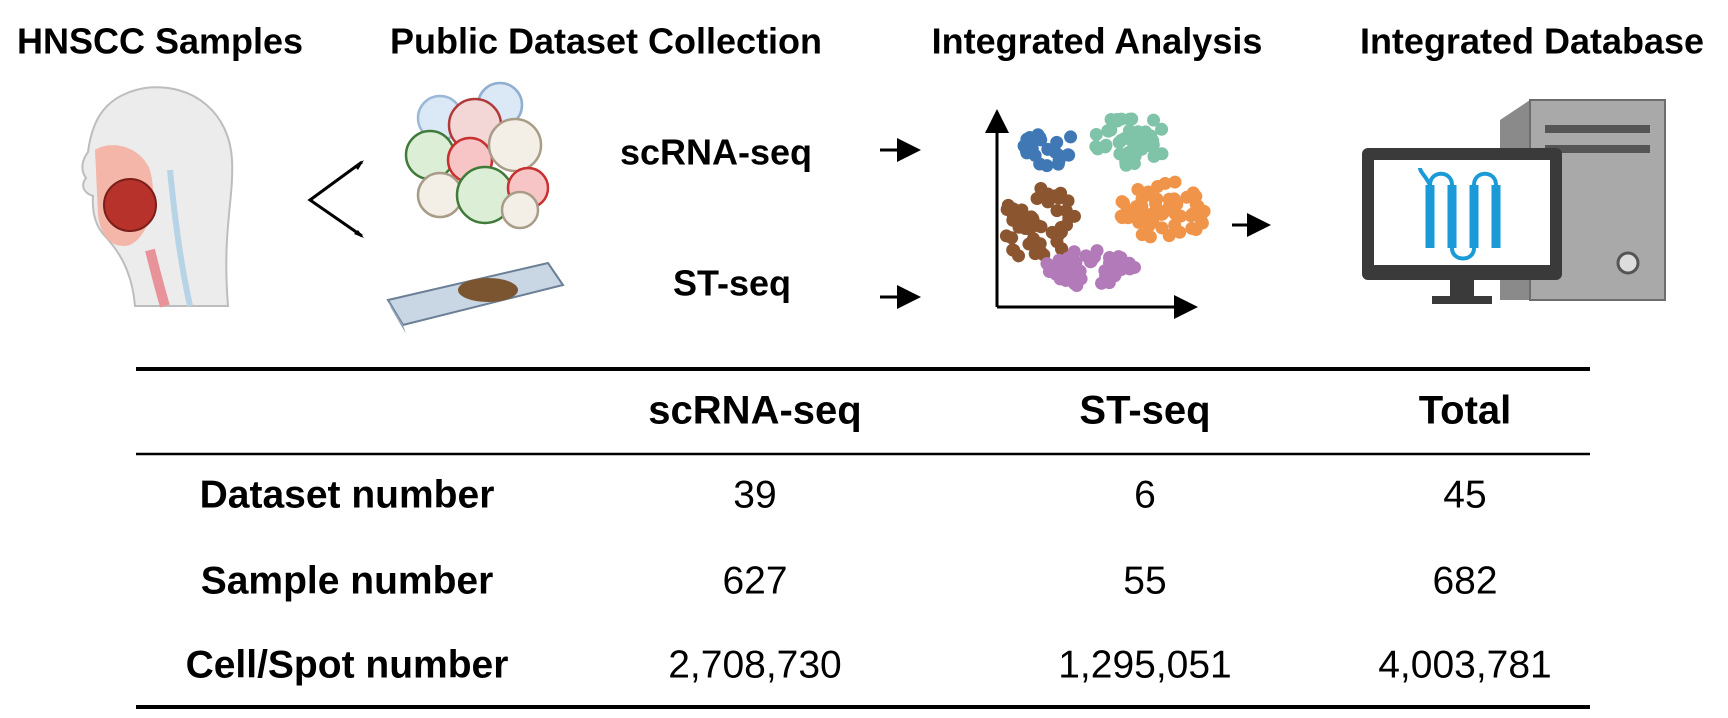  Describe the element at coordinates (1464, 580) in the screenshot. I see `table-cell: 682` at that location.